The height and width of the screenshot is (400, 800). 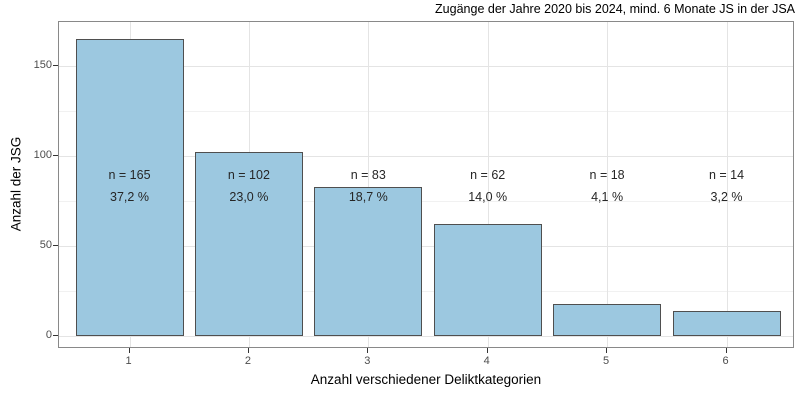 I want to click on x-axis-label: Anzahl verschiedener Deliktkategorien, so click(x=426, y=379).